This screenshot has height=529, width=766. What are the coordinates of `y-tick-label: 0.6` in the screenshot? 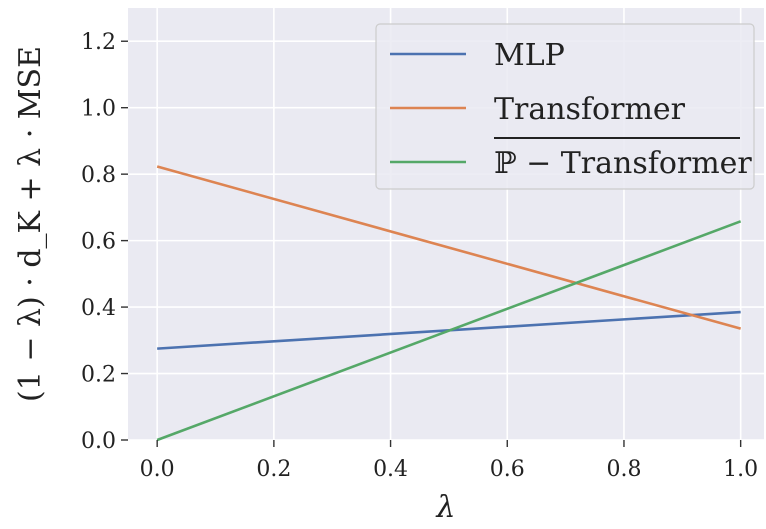 It's located at (98, 242).